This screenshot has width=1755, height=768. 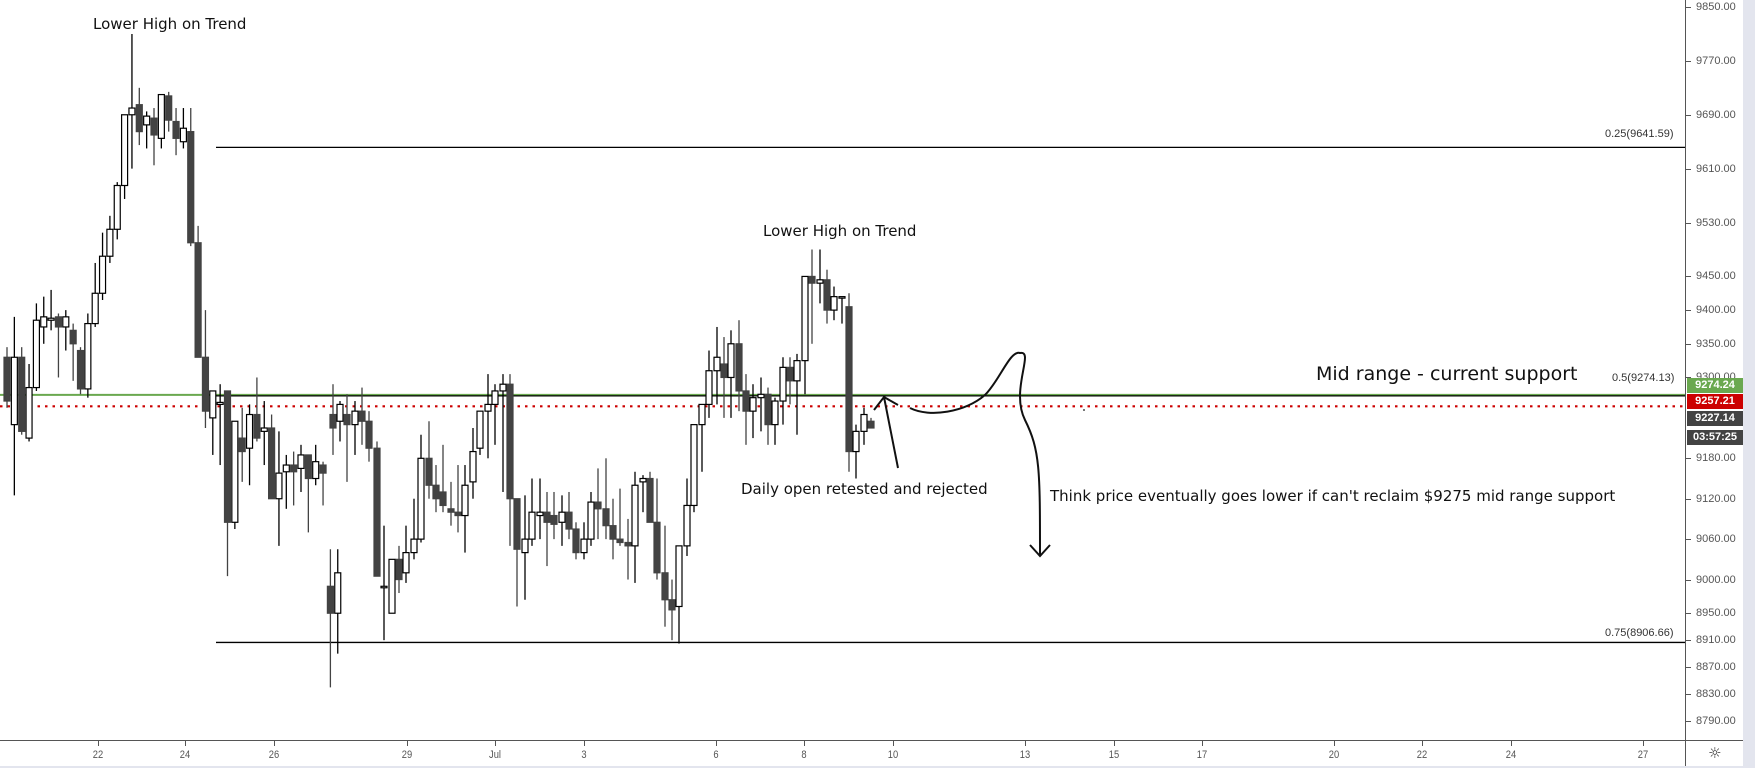 I want to click on price-tick-label: 9000.00, so click(x=1716, y=579).